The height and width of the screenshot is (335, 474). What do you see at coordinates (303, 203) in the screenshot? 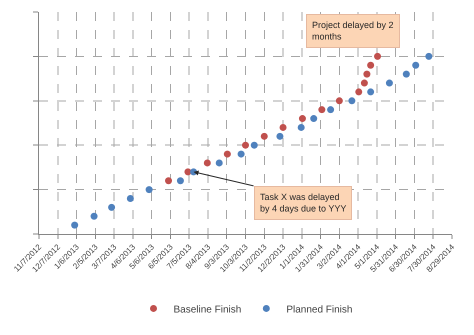
I see `annotation: Task X was delayed by 4 days due to YYY` at bounding box center [303, 203].